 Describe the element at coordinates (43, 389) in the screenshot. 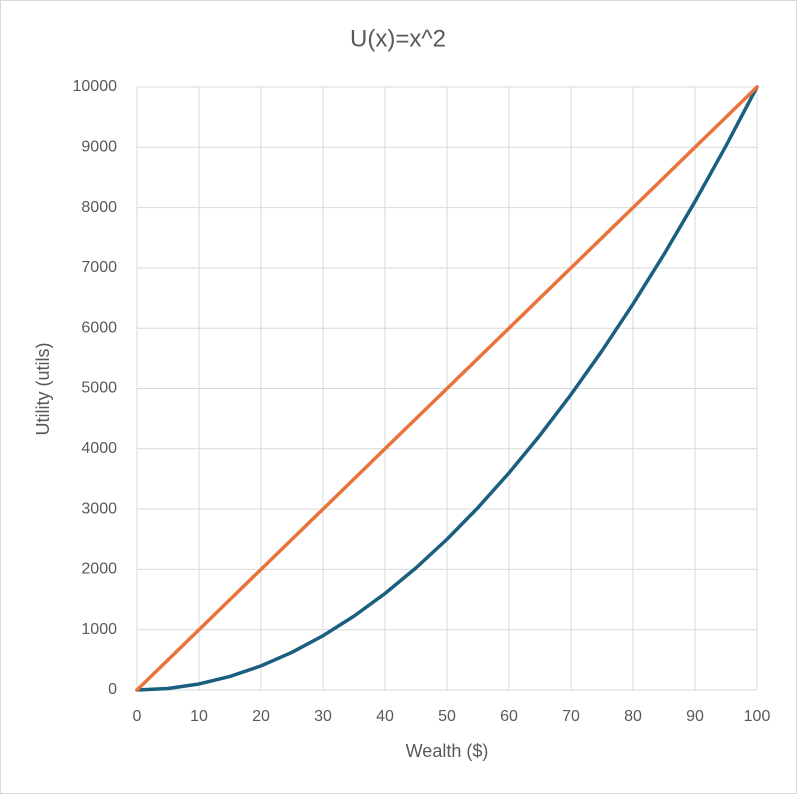

I see `y-axis-label: Utility (utils)` at that location.